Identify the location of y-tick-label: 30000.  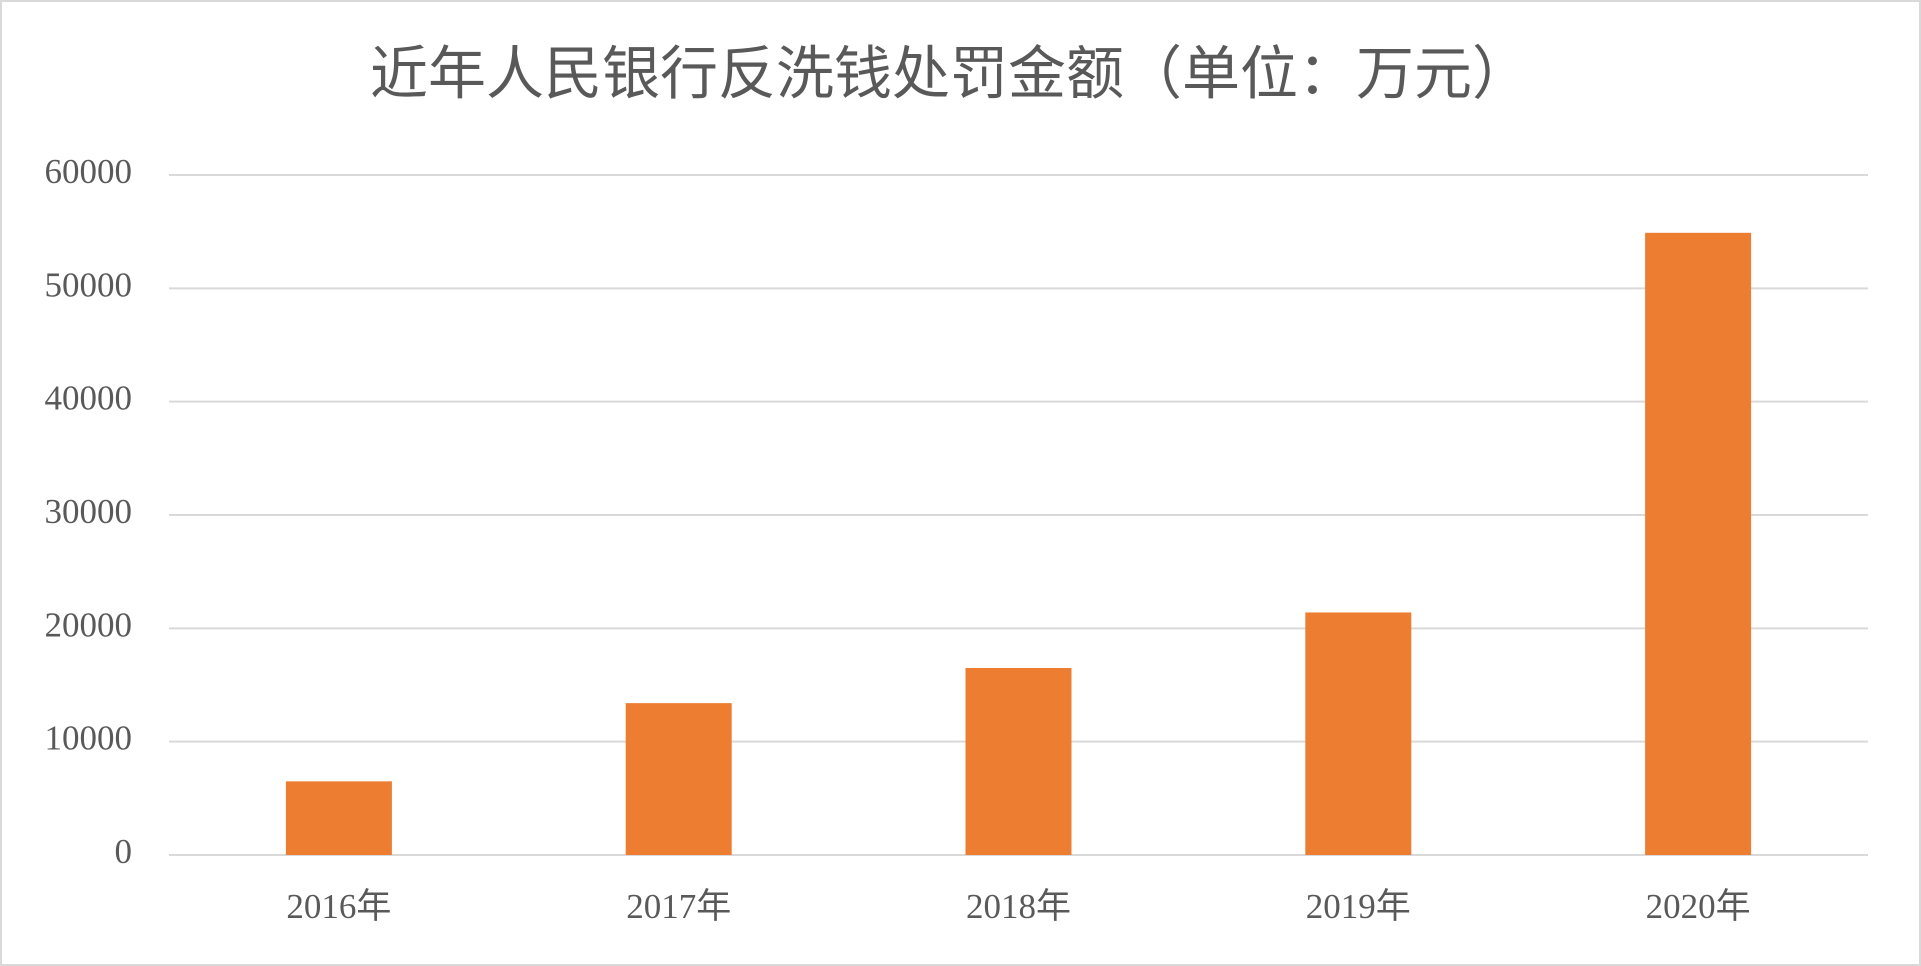
(89, 511).